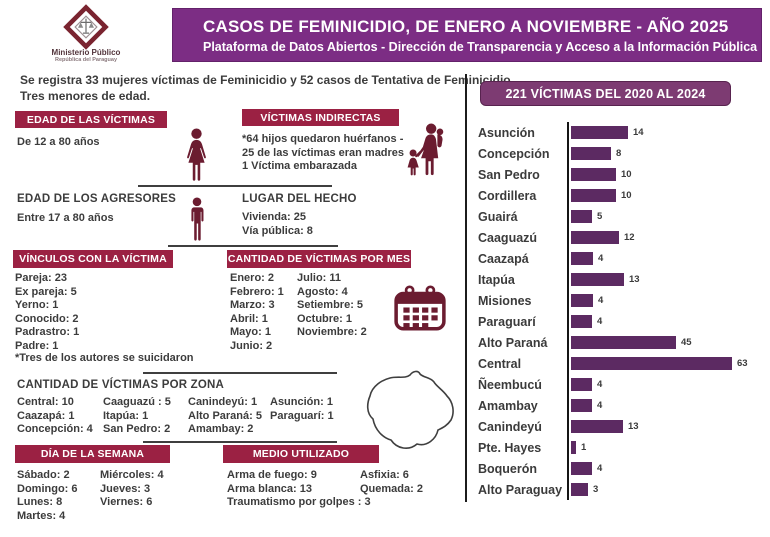 The height and width of the screenshot is (537, 770). What do you see at coordinates (322, 291) in the screenshot?
I see `list-item: Agosto: 4` at bounding box center [322, 291].